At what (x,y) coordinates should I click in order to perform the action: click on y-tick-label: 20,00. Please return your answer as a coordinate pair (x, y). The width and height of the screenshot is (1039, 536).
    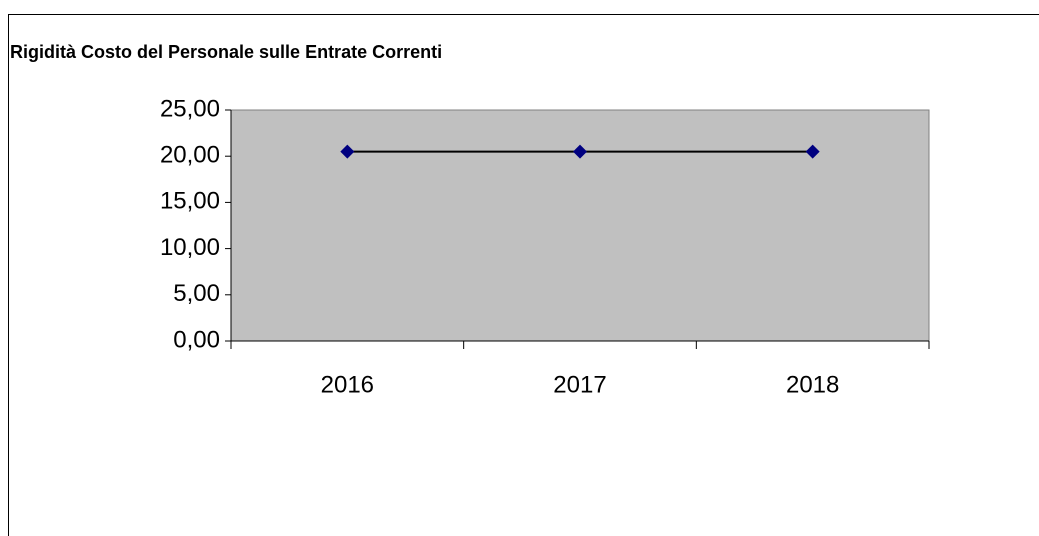
    Looking at the image, I should click on (190, 155).